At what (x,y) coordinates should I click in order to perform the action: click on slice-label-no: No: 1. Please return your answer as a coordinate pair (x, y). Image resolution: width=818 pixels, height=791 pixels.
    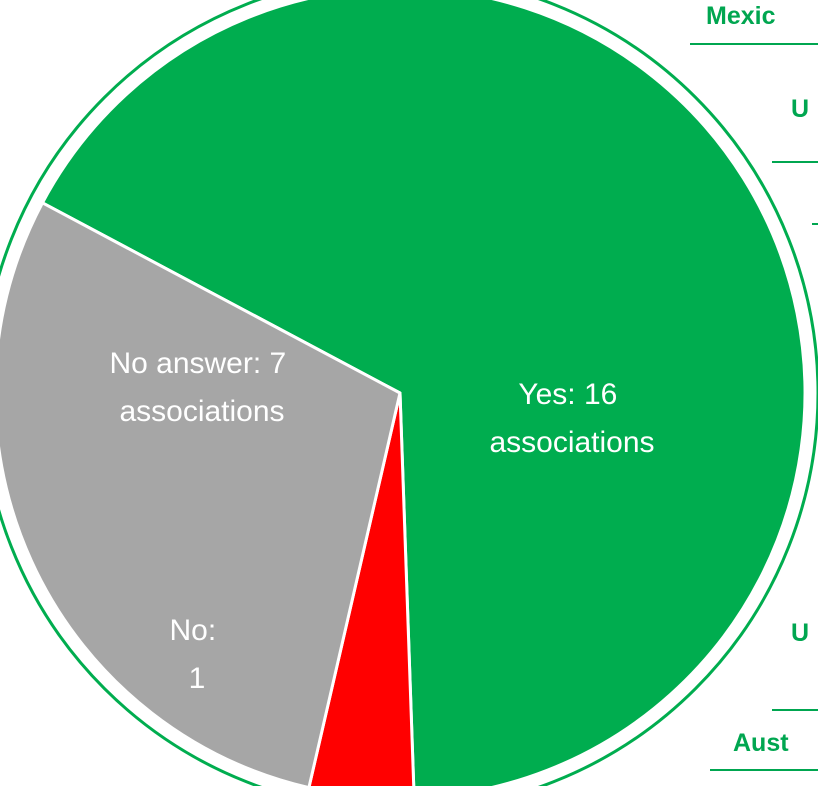
    Looking at the image, I should click on (196, 654).